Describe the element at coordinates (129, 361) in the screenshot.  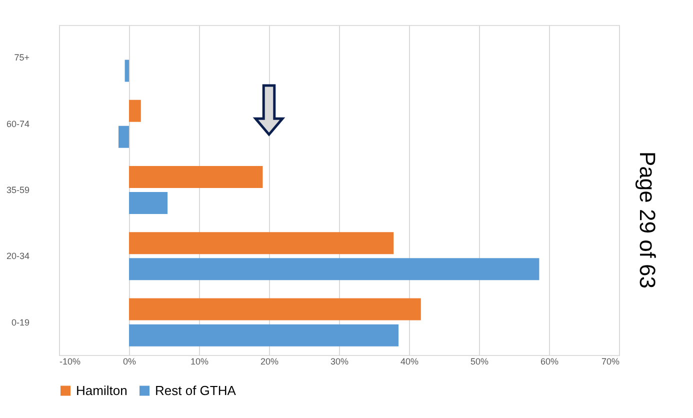
I see `x-tick-label: 0%` at that location.